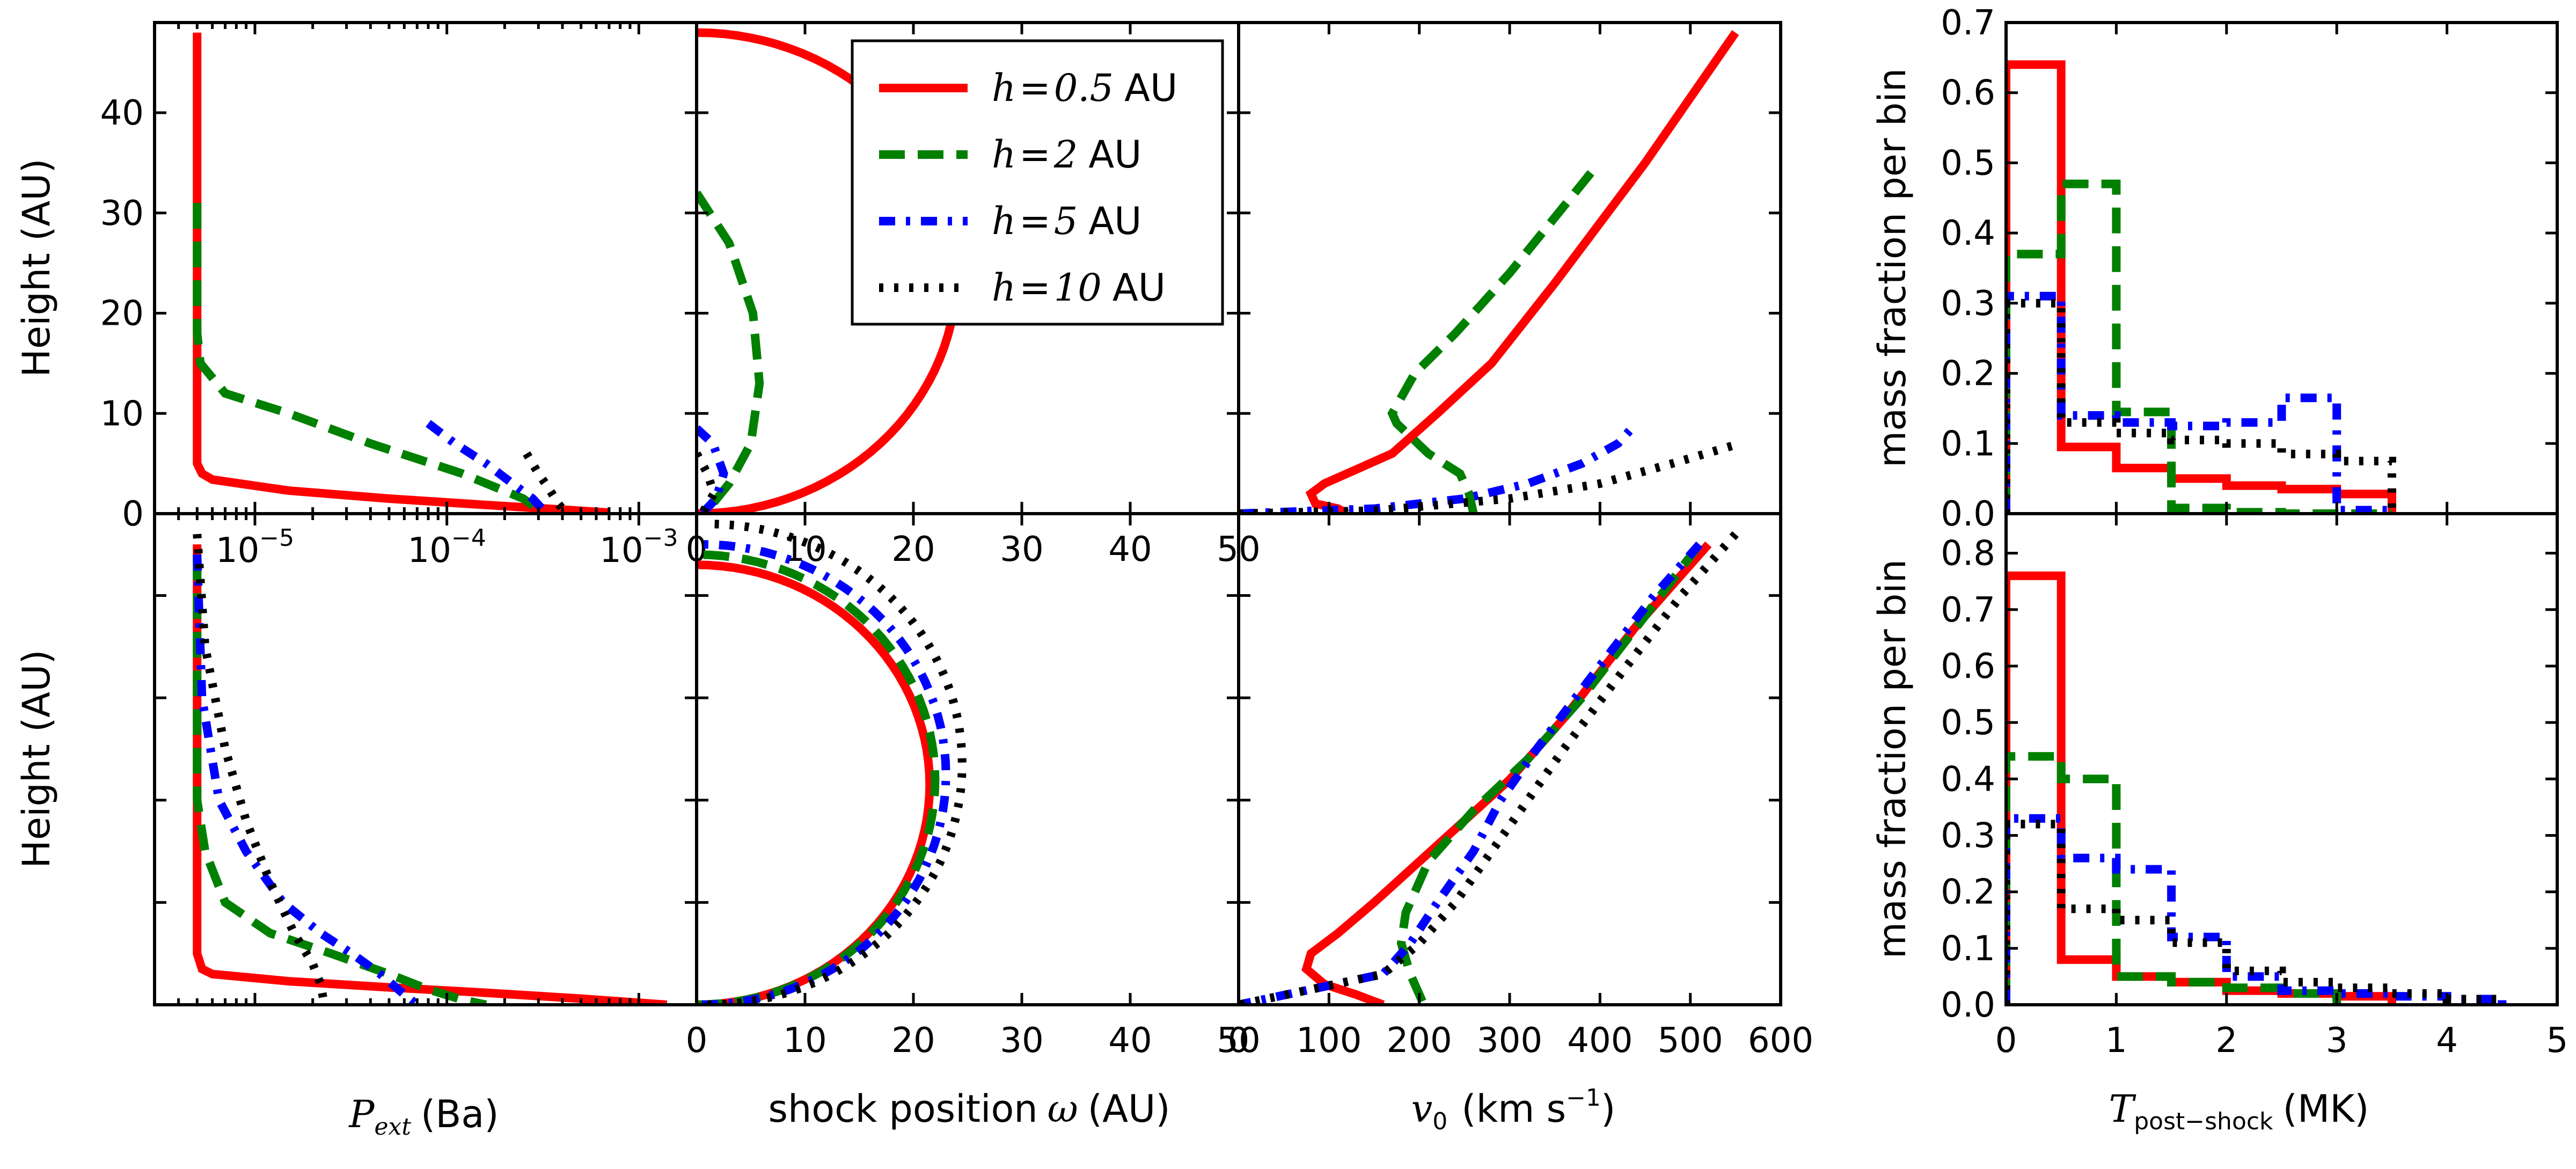 This screenshot has height=1169, width=2576. I want to click on panel-top-left: 0 10 20 30 40 10⁻⁵ 10⁻⁴ 10⁻³, so click(399, 296).